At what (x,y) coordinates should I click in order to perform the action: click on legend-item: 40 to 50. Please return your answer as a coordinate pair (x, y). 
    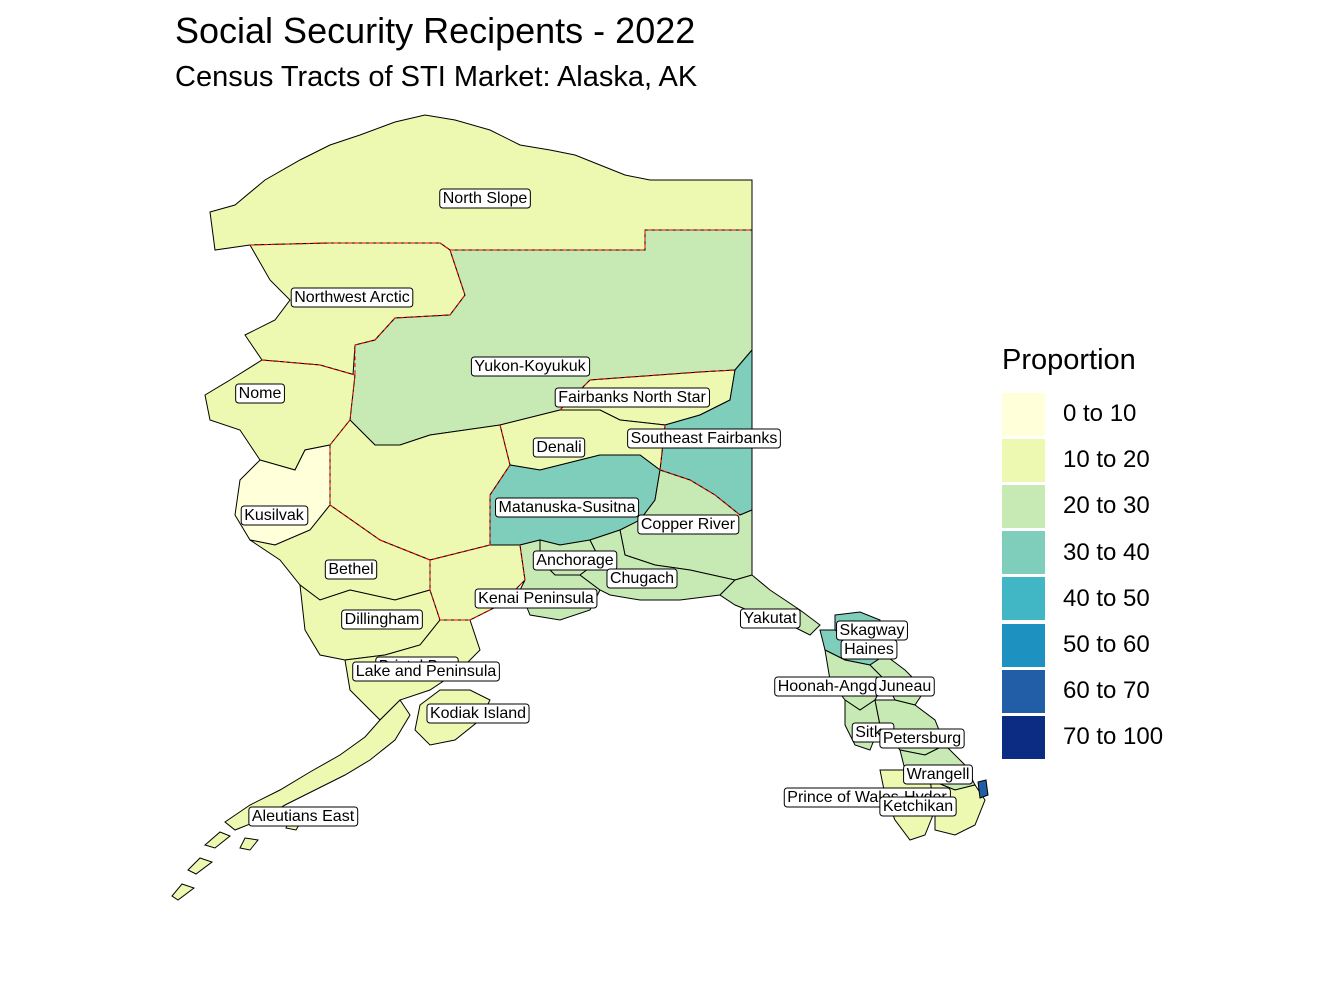
    Looking at the image, I should click on (1082, 599).